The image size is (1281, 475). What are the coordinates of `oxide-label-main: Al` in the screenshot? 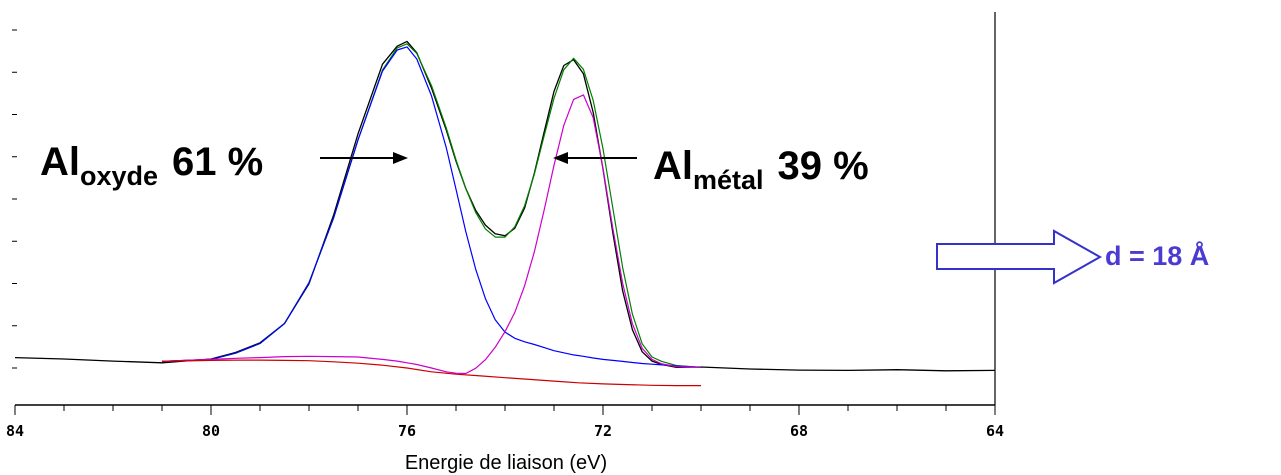 It's located at (60, 162).